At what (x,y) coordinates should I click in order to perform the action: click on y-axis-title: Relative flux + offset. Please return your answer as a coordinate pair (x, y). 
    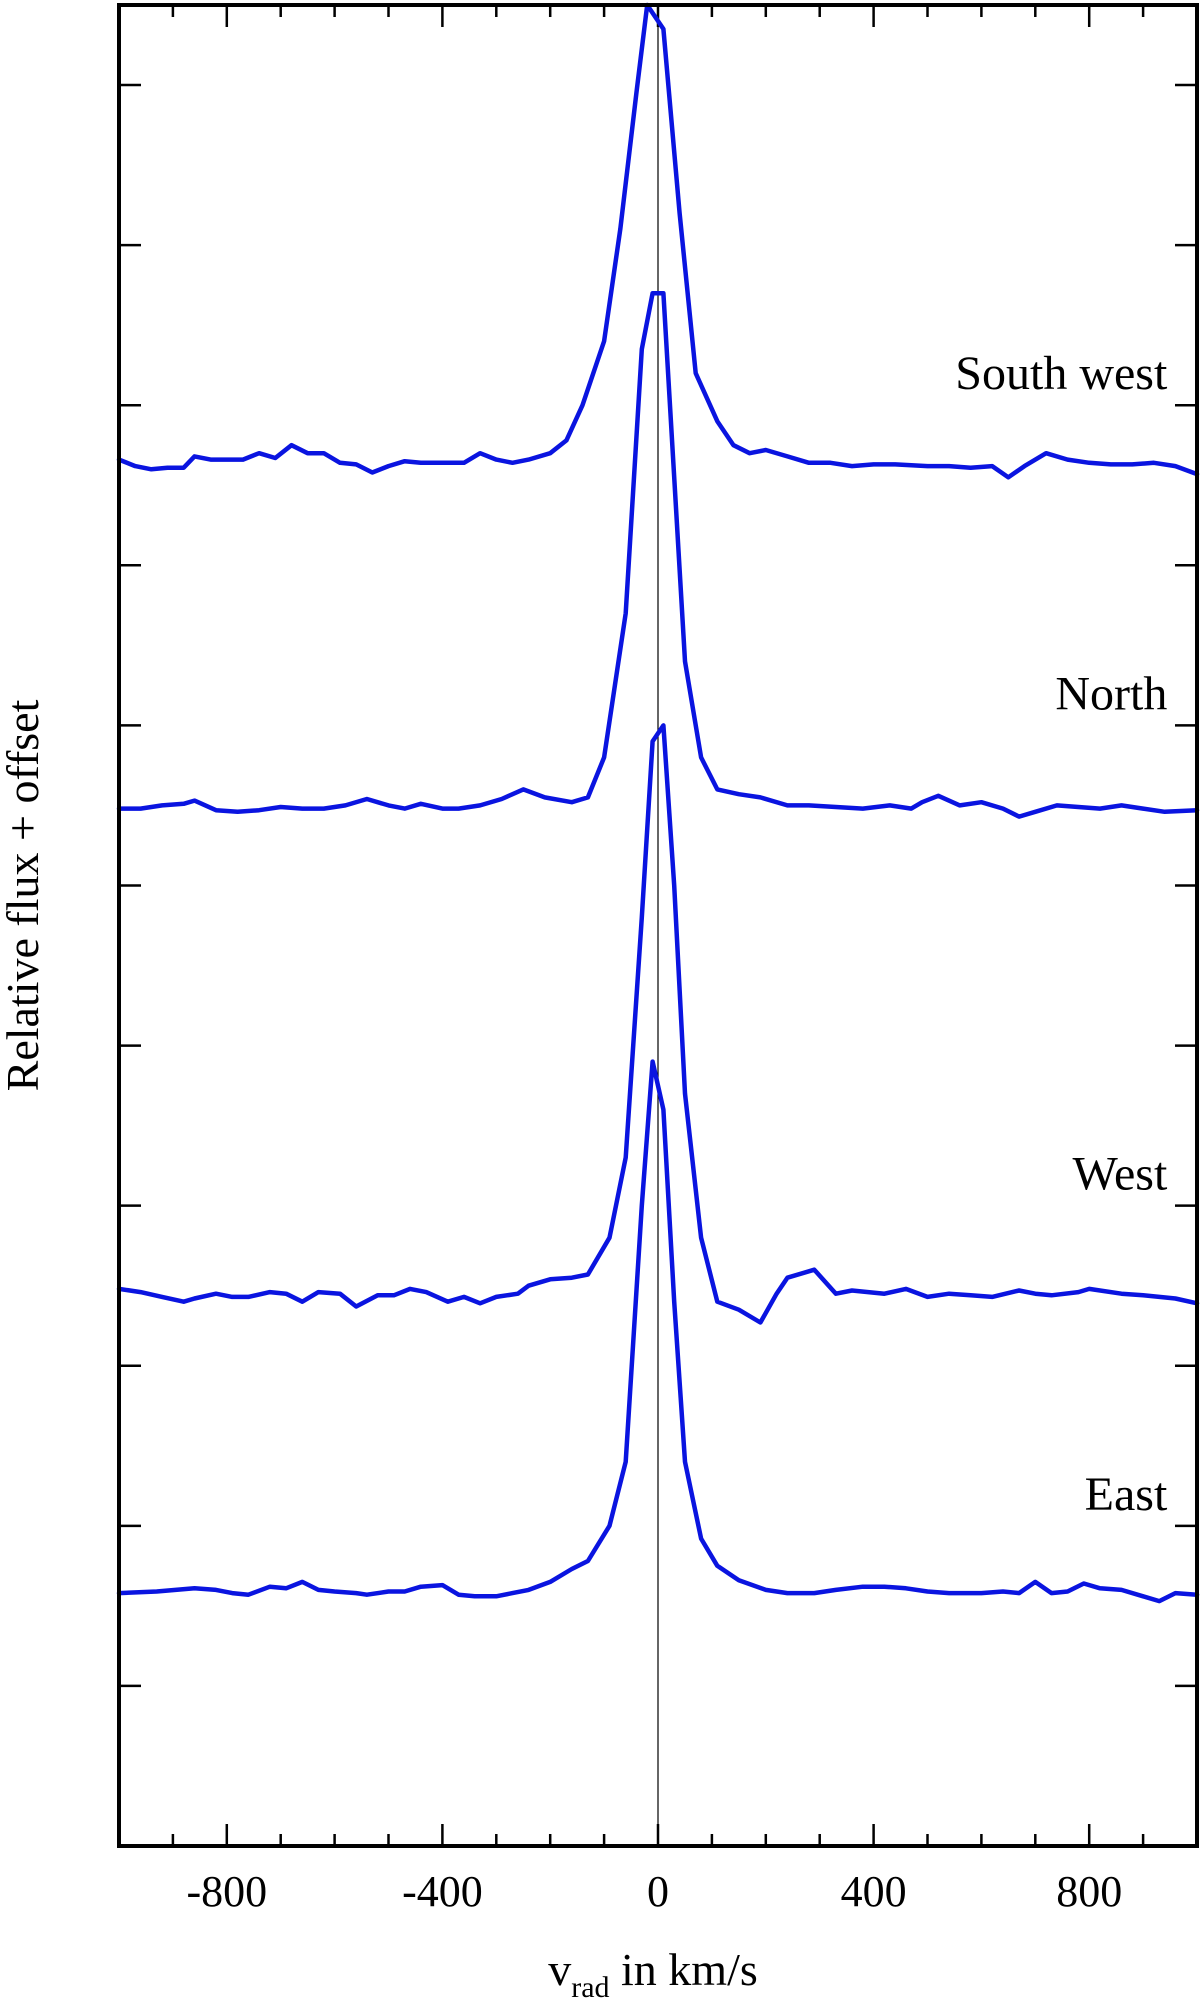
    Looking at the image, I should click on (24, 895).